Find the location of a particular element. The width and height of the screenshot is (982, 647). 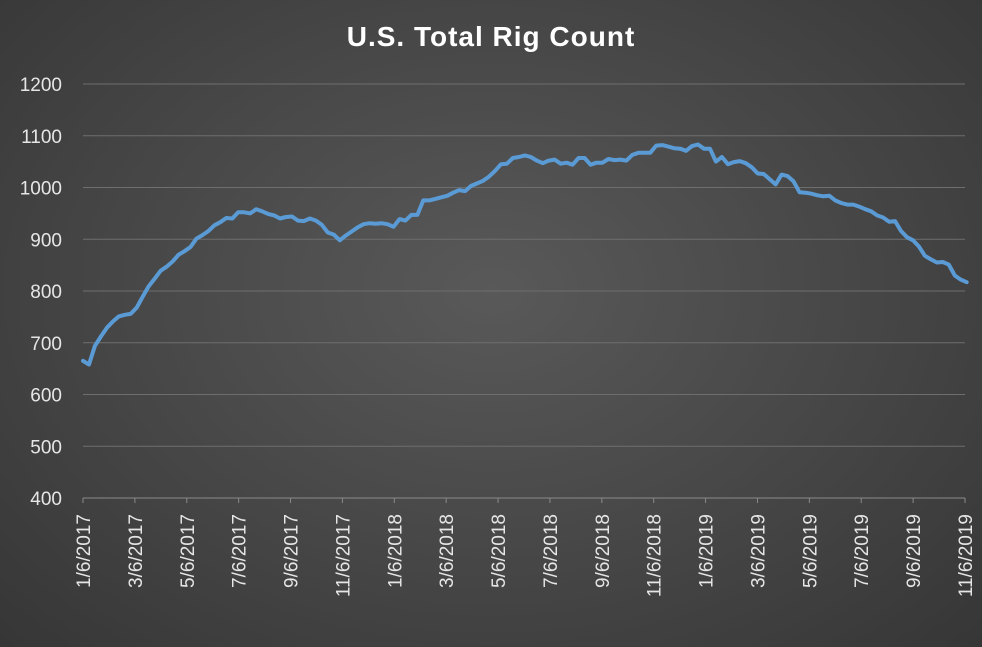

x-tick-label: 11/6/2017 is located at coordinates (343, 555).